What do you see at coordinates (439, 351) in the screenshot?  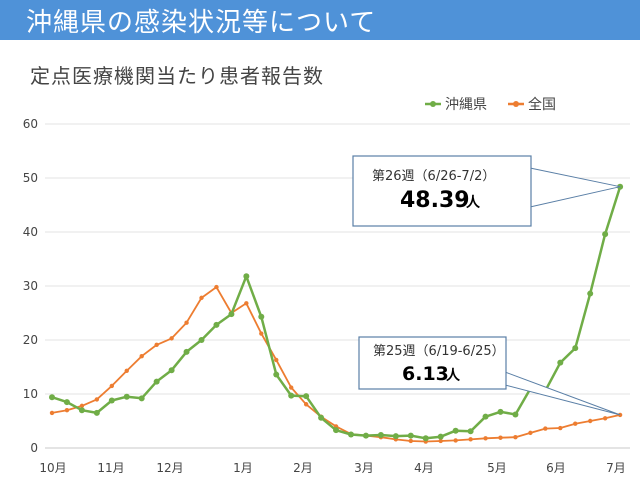 I see `callout-title-2: 第25週（6/19-6/25）` at bounding box center [439, 351].